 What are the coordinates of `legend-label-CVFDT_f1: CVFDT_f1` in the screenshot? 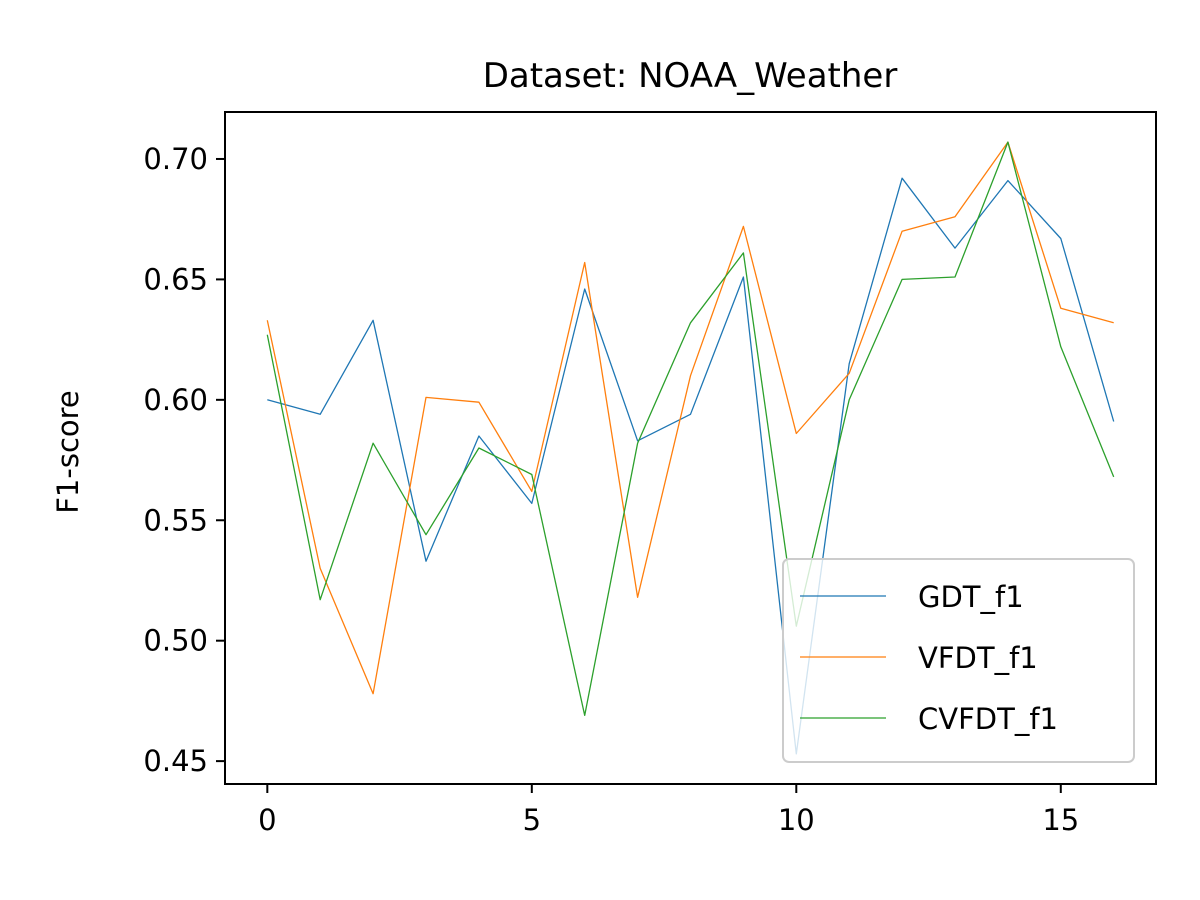 It's located at (988, 719).